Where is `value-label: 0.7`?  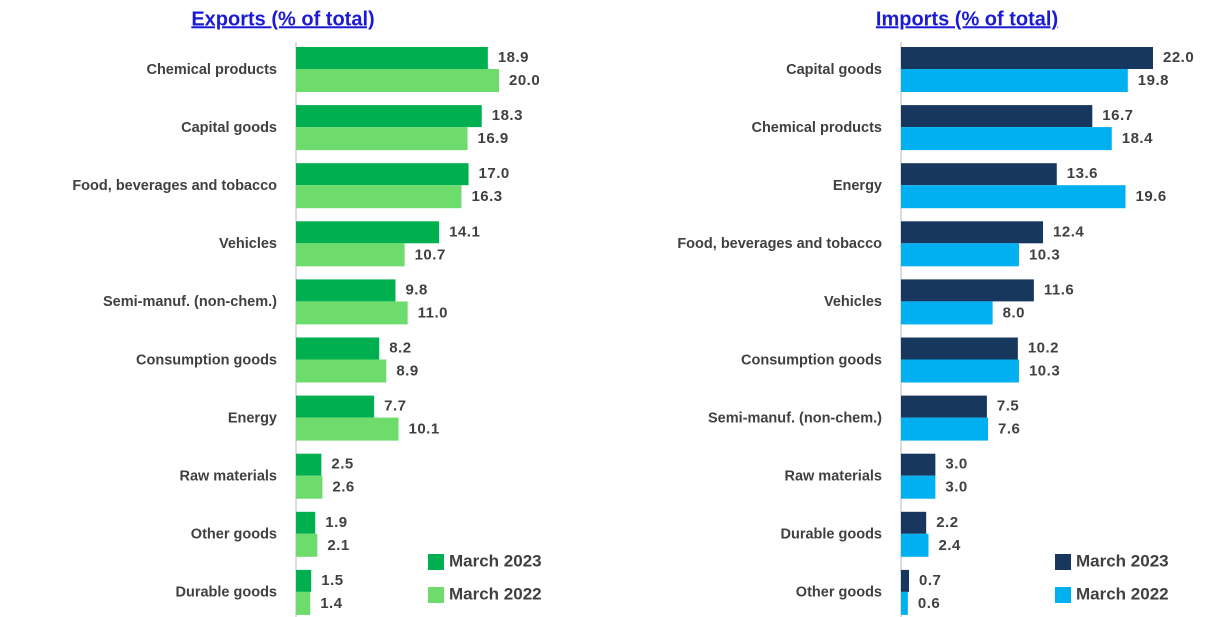
value-label: 0.7 is located at coordinates (930, 580).